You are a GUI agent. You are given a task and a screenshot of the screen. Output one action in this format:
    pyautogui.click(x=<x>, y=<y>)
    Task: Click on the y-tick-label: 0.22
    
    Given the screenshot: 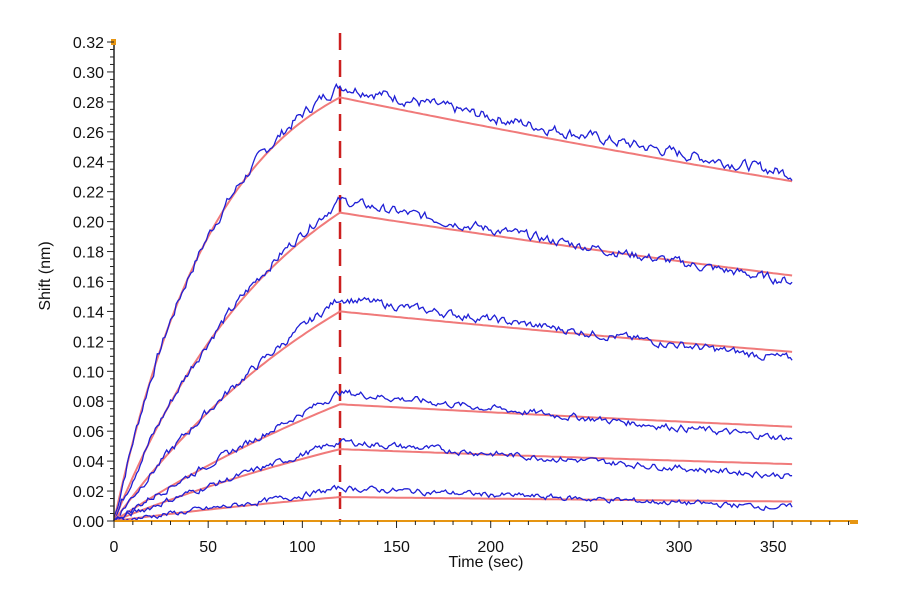 What is the action you would take?
    pyautogui.click(x=88, y=193)
    